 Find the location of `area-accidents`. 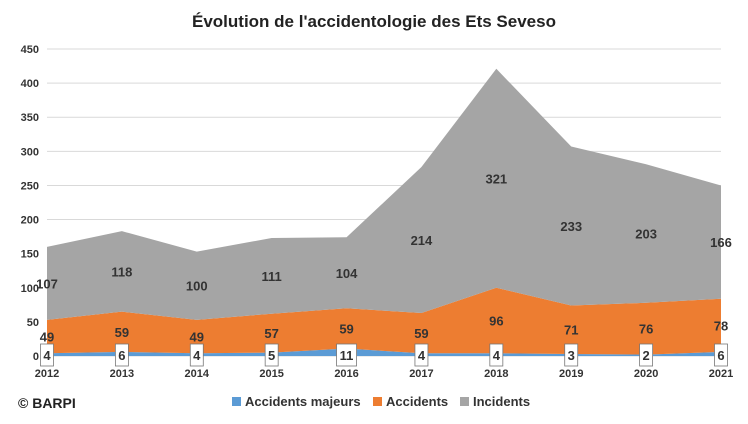

area-accidents is located at coordinates (384, 321).